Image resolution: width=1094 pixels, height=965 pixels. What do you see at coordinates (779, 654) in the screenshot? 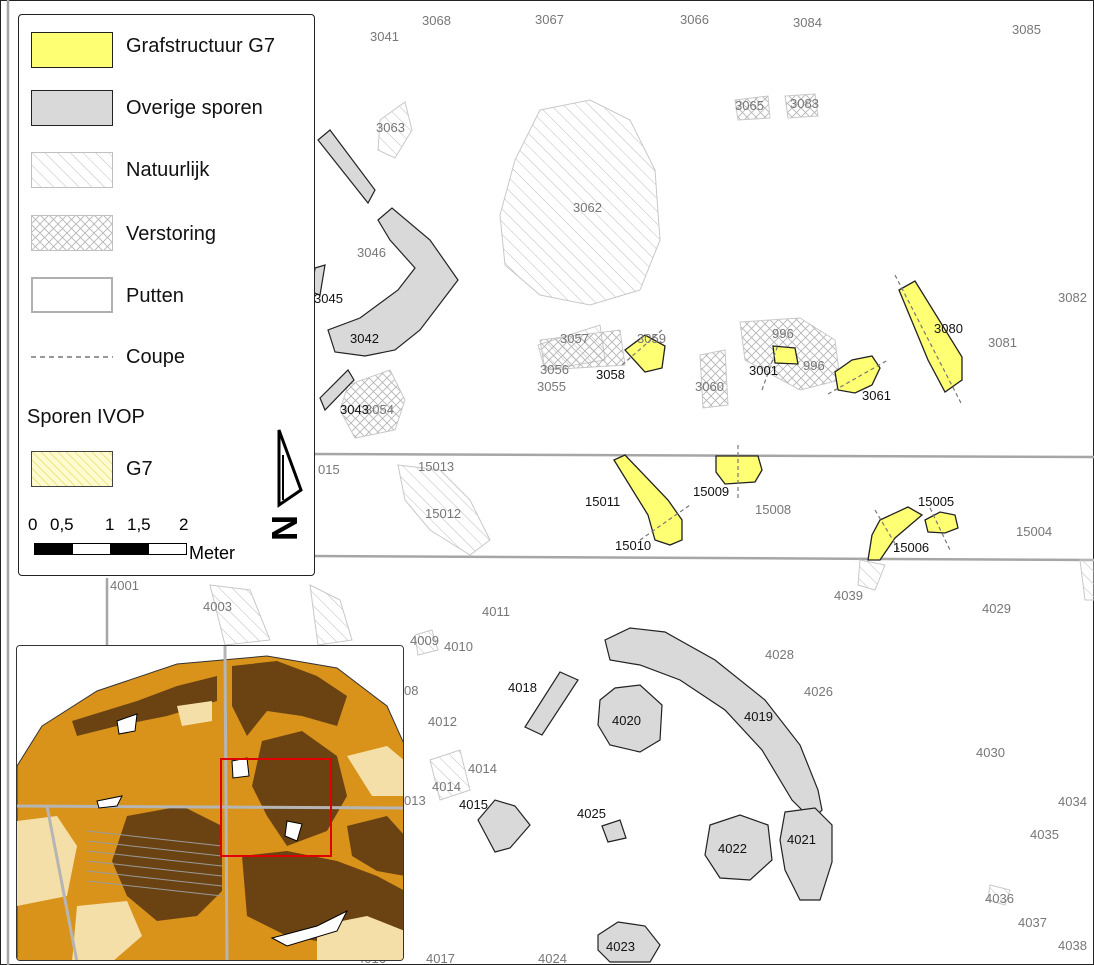
I see `feature-label: 4028` at bounding box center [779, 654].